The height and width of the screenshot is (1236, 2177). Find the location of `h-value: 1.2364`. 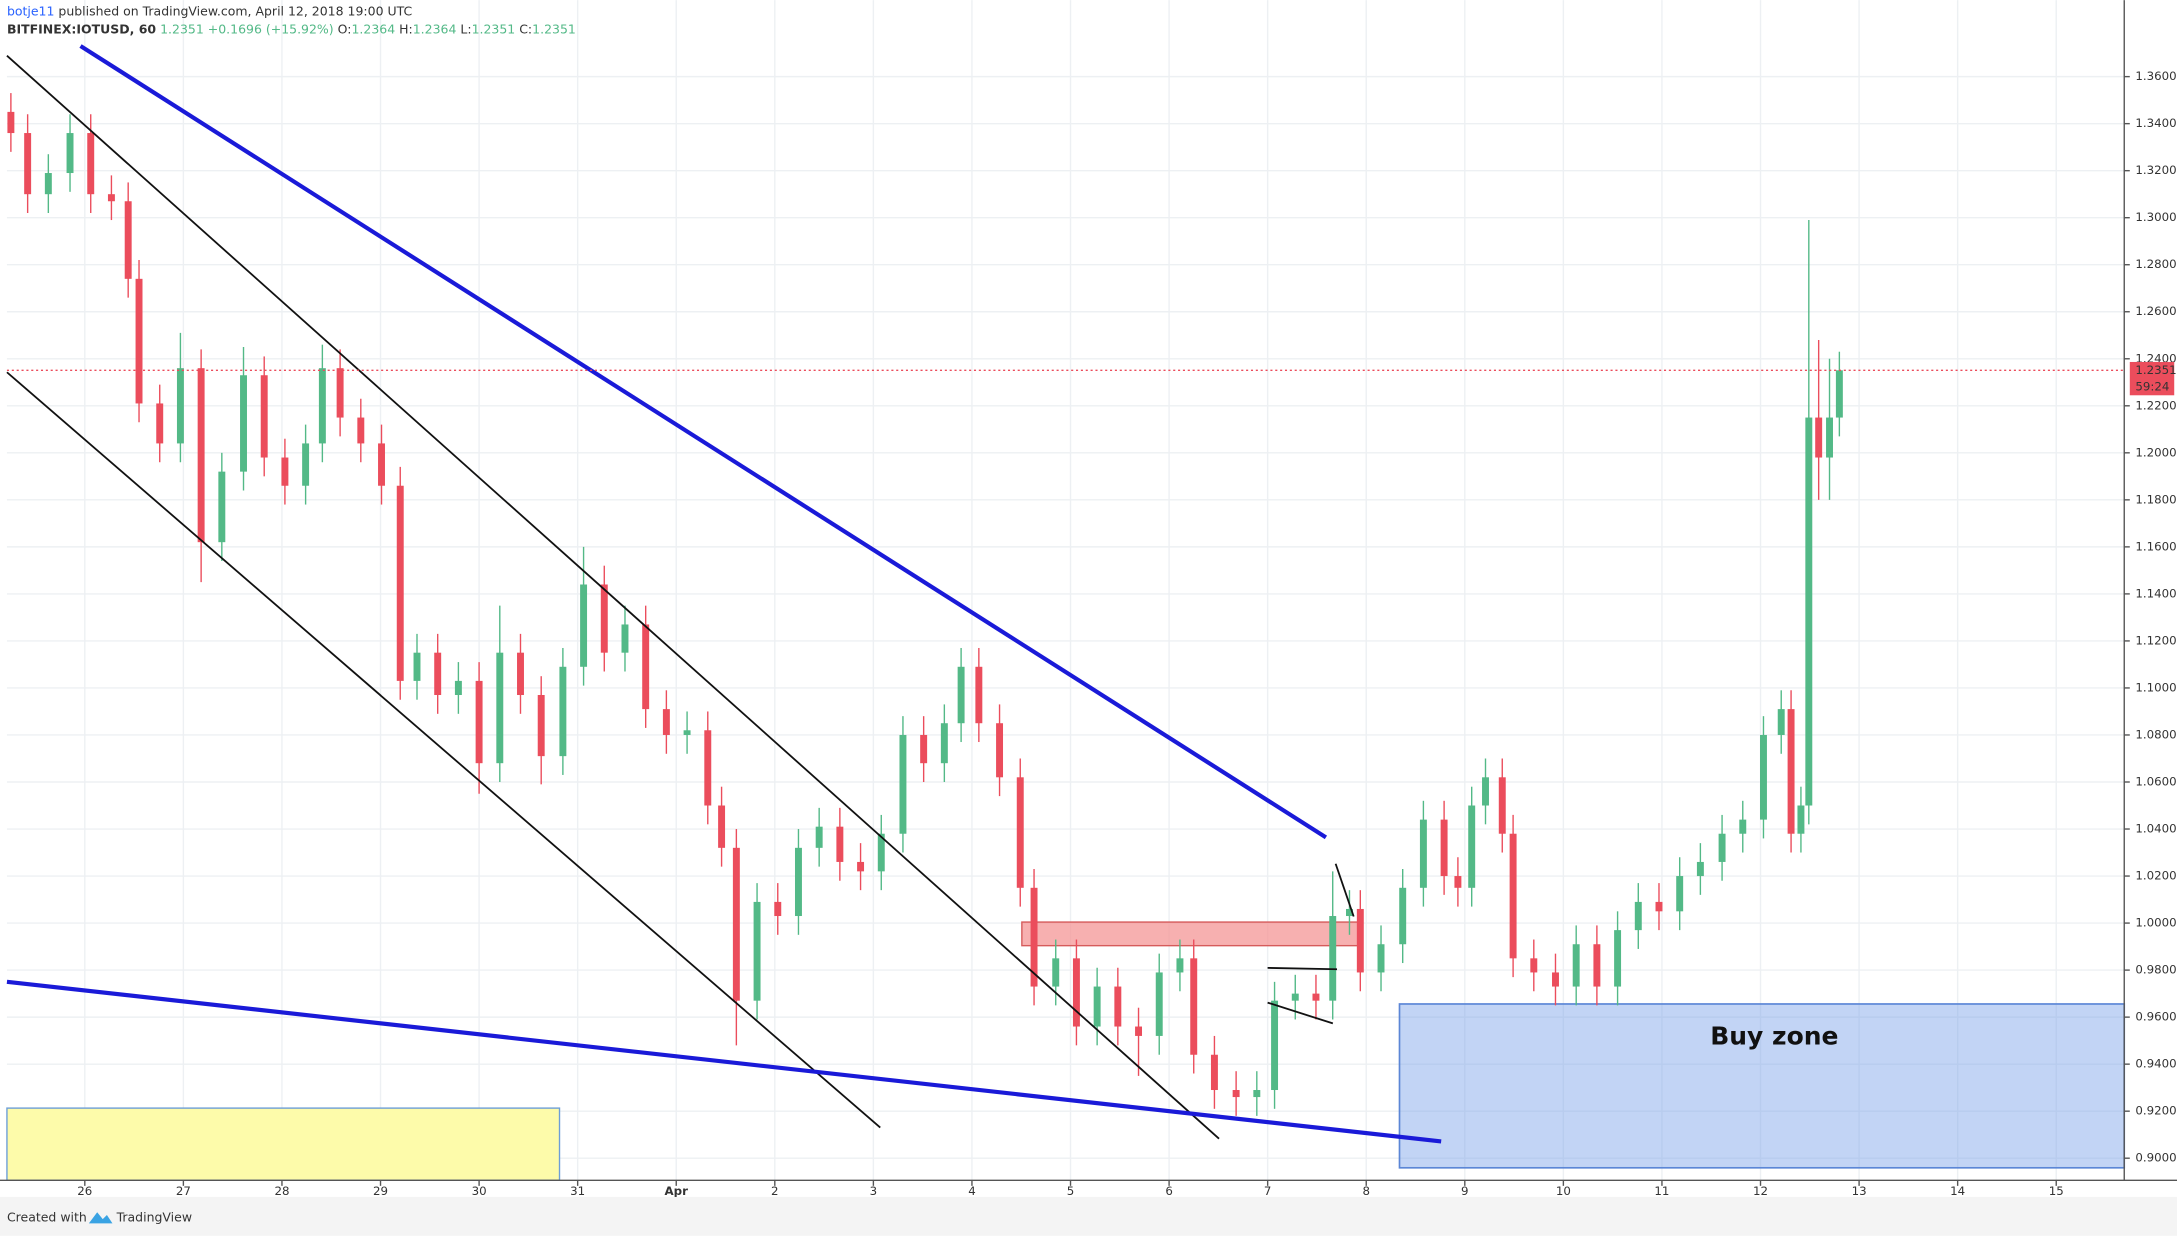

h-value: 1.2364 is located at coordinates (435, 28).